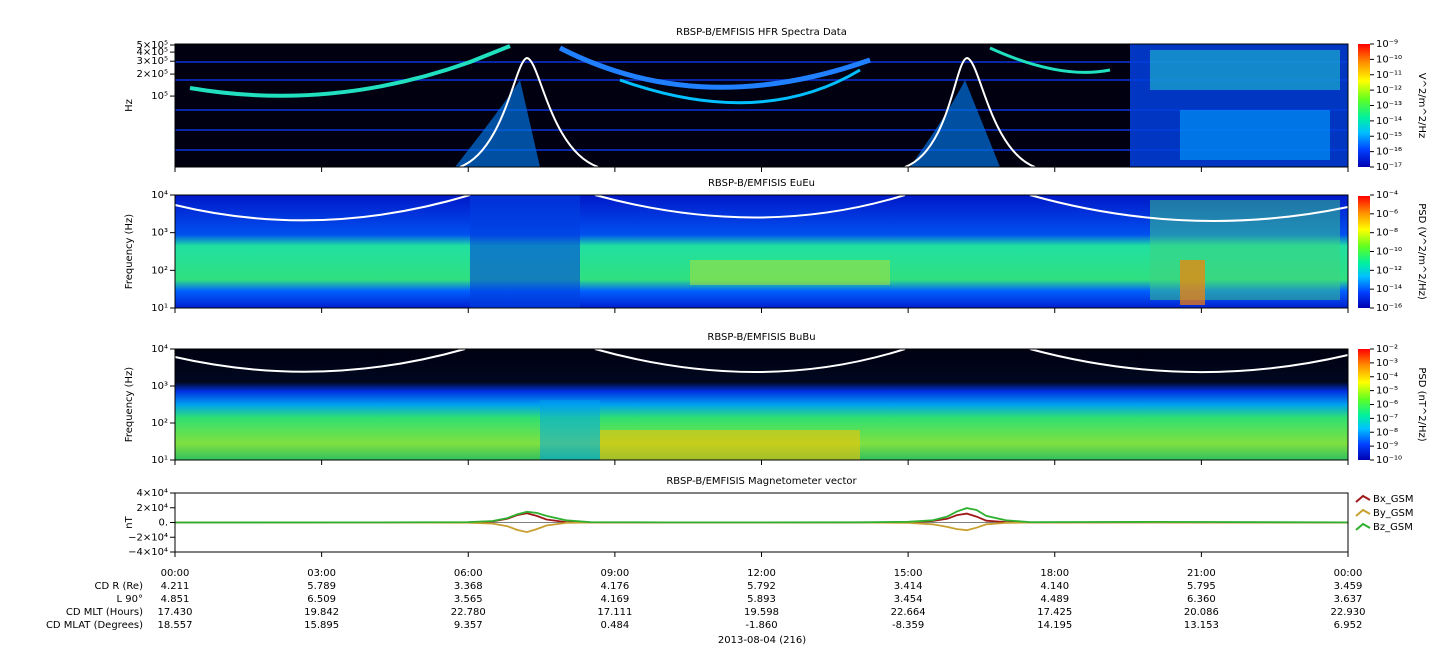  What do you see at coordinates (321, 586) in the screenshot?
I see `ephemeris-value: 5.789` at bounding box center [321, 586].